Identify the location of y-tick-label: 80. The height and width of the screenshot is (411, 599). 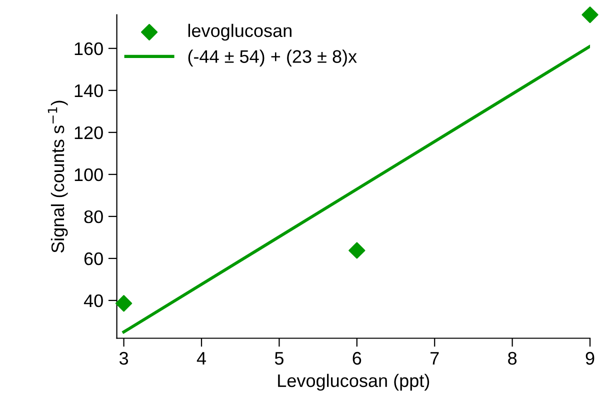
(93, 217).